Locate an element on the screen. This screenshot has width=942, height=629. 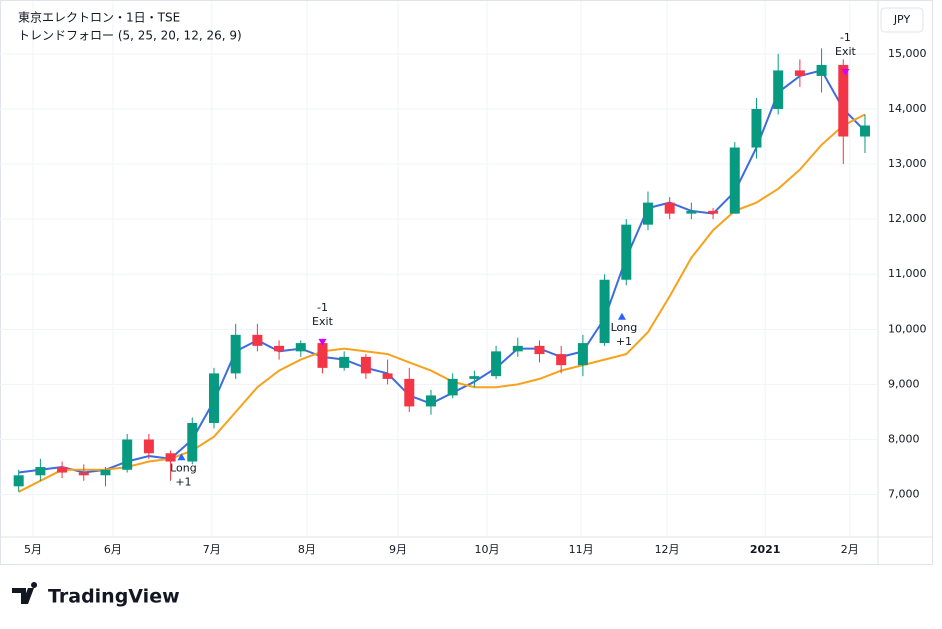
x-tick-label: 5月 is located at coordinates (33, 549).